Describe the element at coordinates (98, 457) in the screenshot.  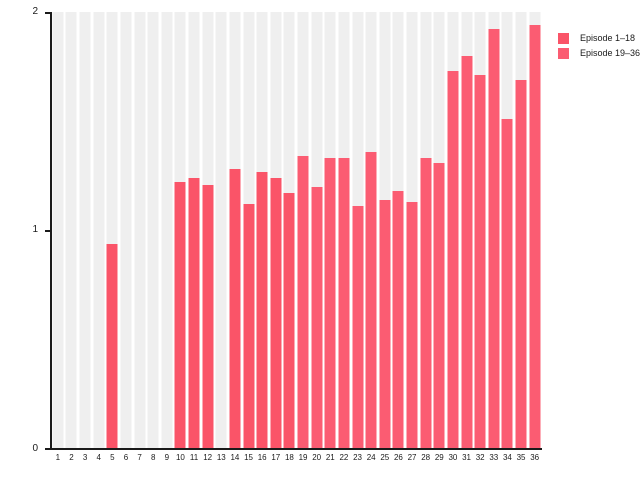
I see `x-tick-label: 4` at that location.